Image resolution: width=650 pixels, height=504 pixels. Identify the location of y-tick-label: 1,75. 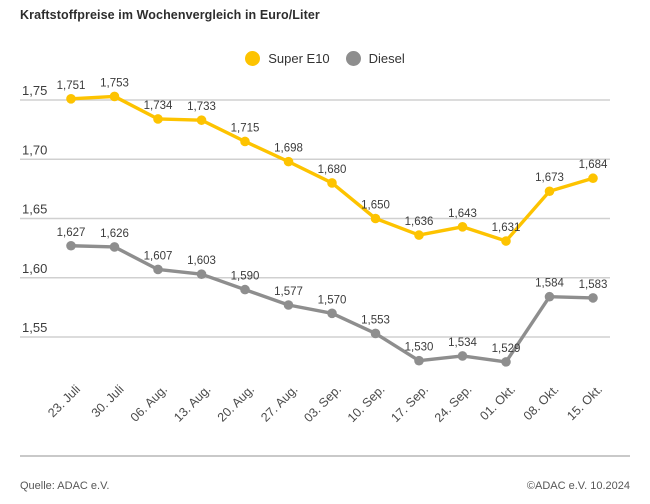
(34, 90).